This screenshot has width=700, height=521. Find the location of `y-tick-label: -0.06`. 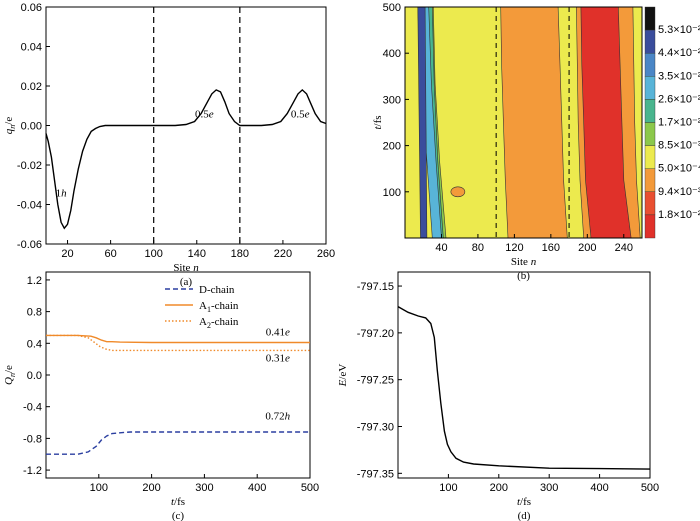

y-tick-label: -0.06 is located at coordinates (29, 245).